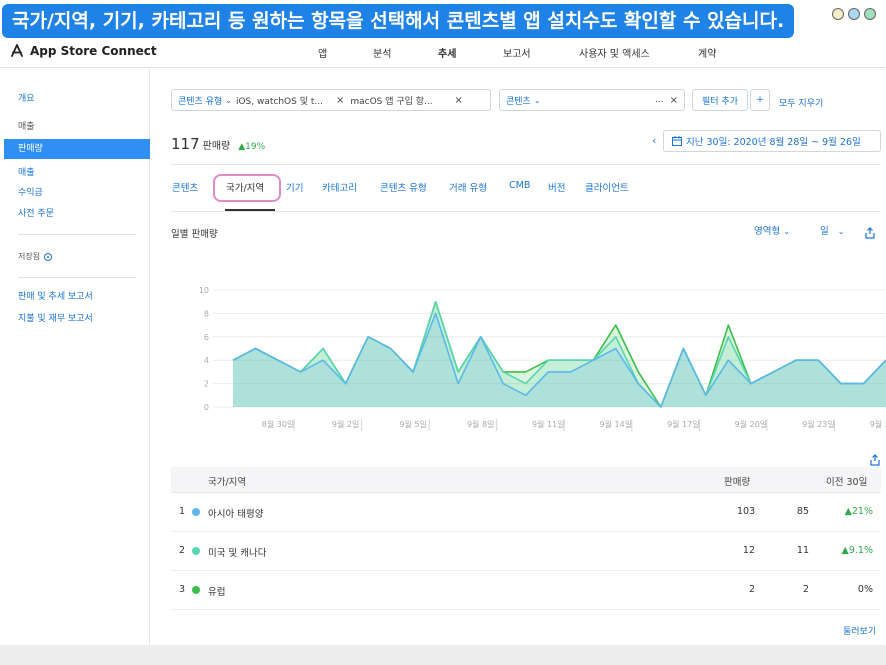 This screenshot has height=665, width=886. Describe the element at coordinates (339, 188) in the screenshot. I see `tab-category: 카테고리` at that location.